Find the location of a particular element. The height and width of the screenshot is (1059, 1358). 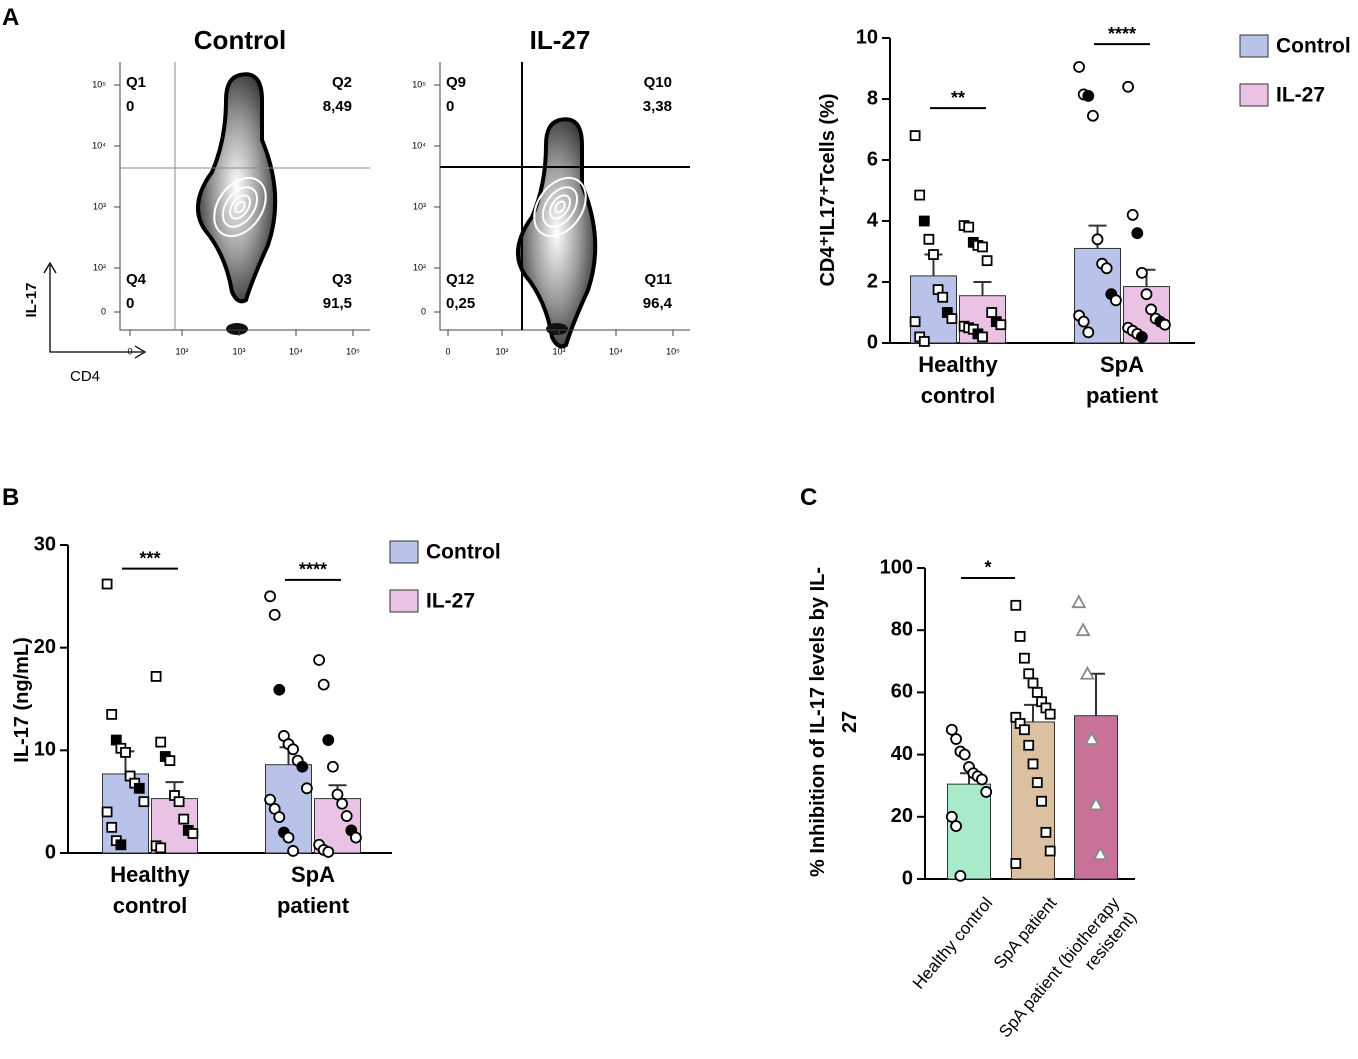

y-tick-label: 4 is located at coordinates (873, 220).